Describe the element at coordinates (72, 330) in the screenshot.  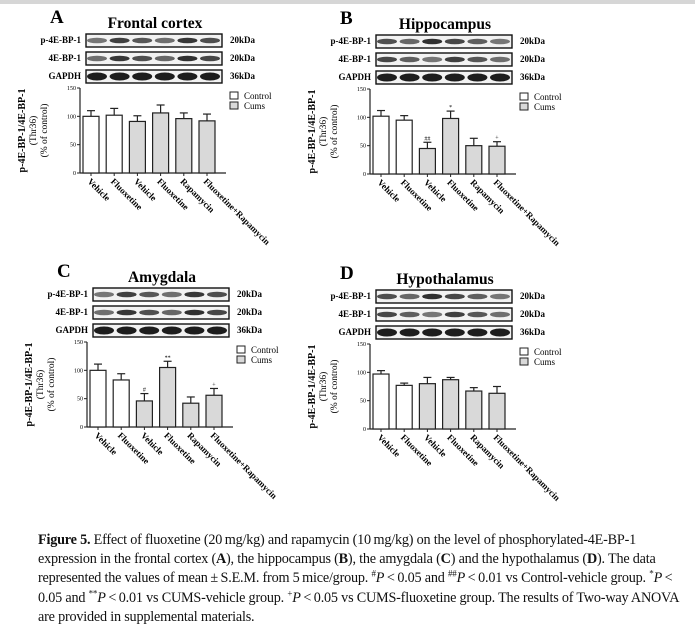
I see `blot-row-label: GAPDH` at that location.